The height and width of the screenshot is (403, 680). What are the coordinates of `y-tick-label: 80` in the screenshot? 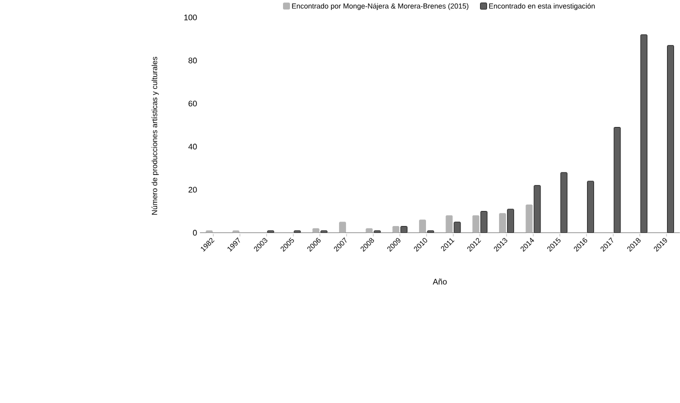 It's located at (192, 61).